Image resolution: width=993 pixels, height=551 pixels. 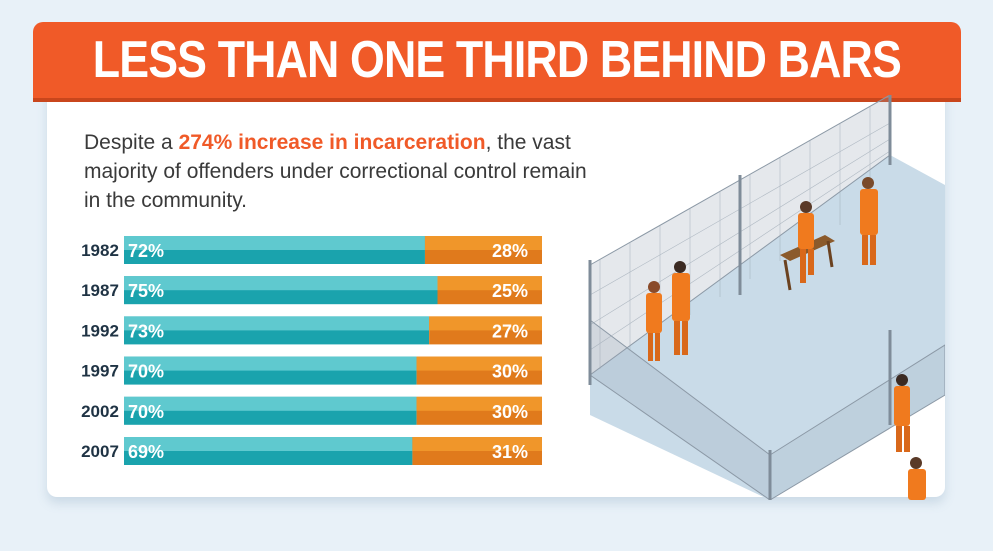 I want to click on data-label-community-1992: 73%, so click(x=146, y=331).